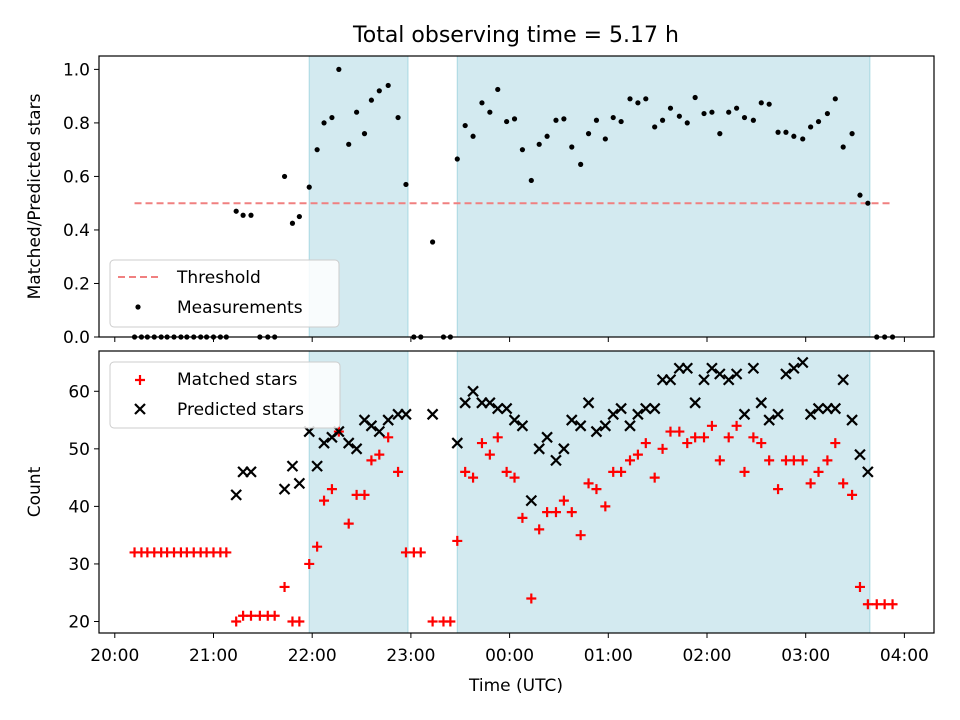 This screenshot has width=960, height=720. I want to click on legend-box, so click(225, 395).